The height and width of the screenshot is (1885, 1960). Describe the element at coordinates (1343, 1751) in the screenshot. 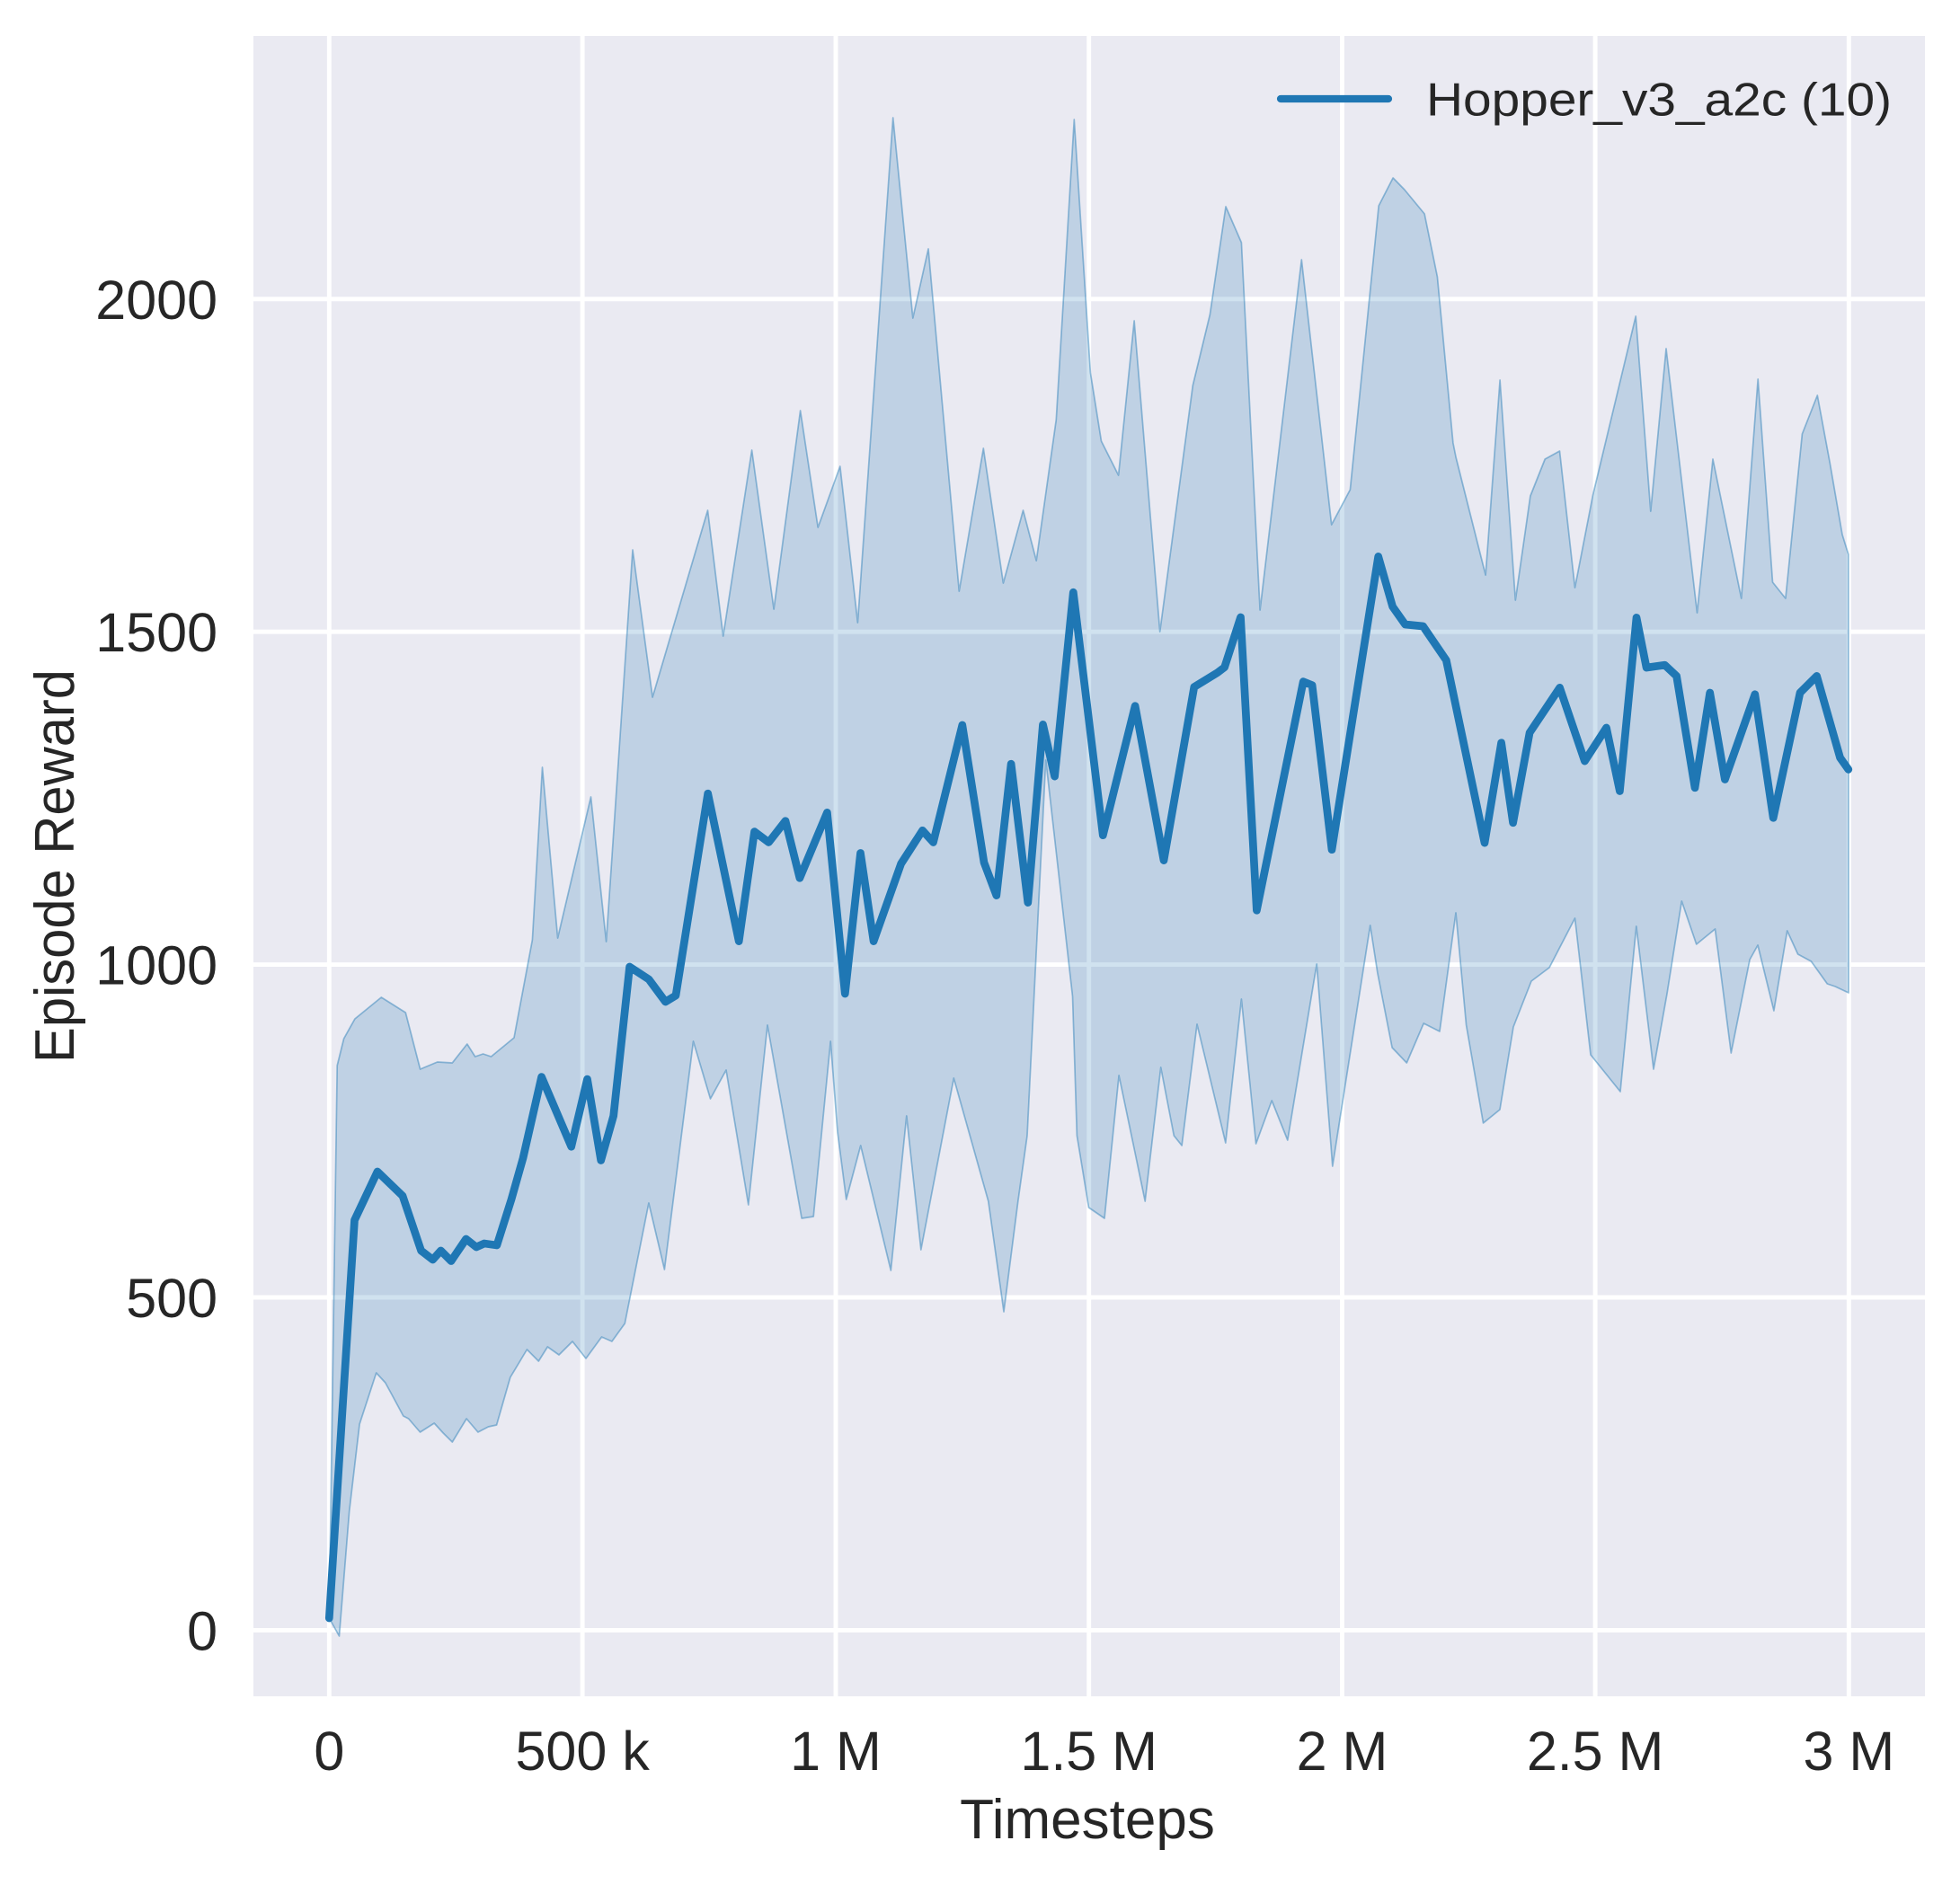

I see `svg-text: 2 M` at that location.